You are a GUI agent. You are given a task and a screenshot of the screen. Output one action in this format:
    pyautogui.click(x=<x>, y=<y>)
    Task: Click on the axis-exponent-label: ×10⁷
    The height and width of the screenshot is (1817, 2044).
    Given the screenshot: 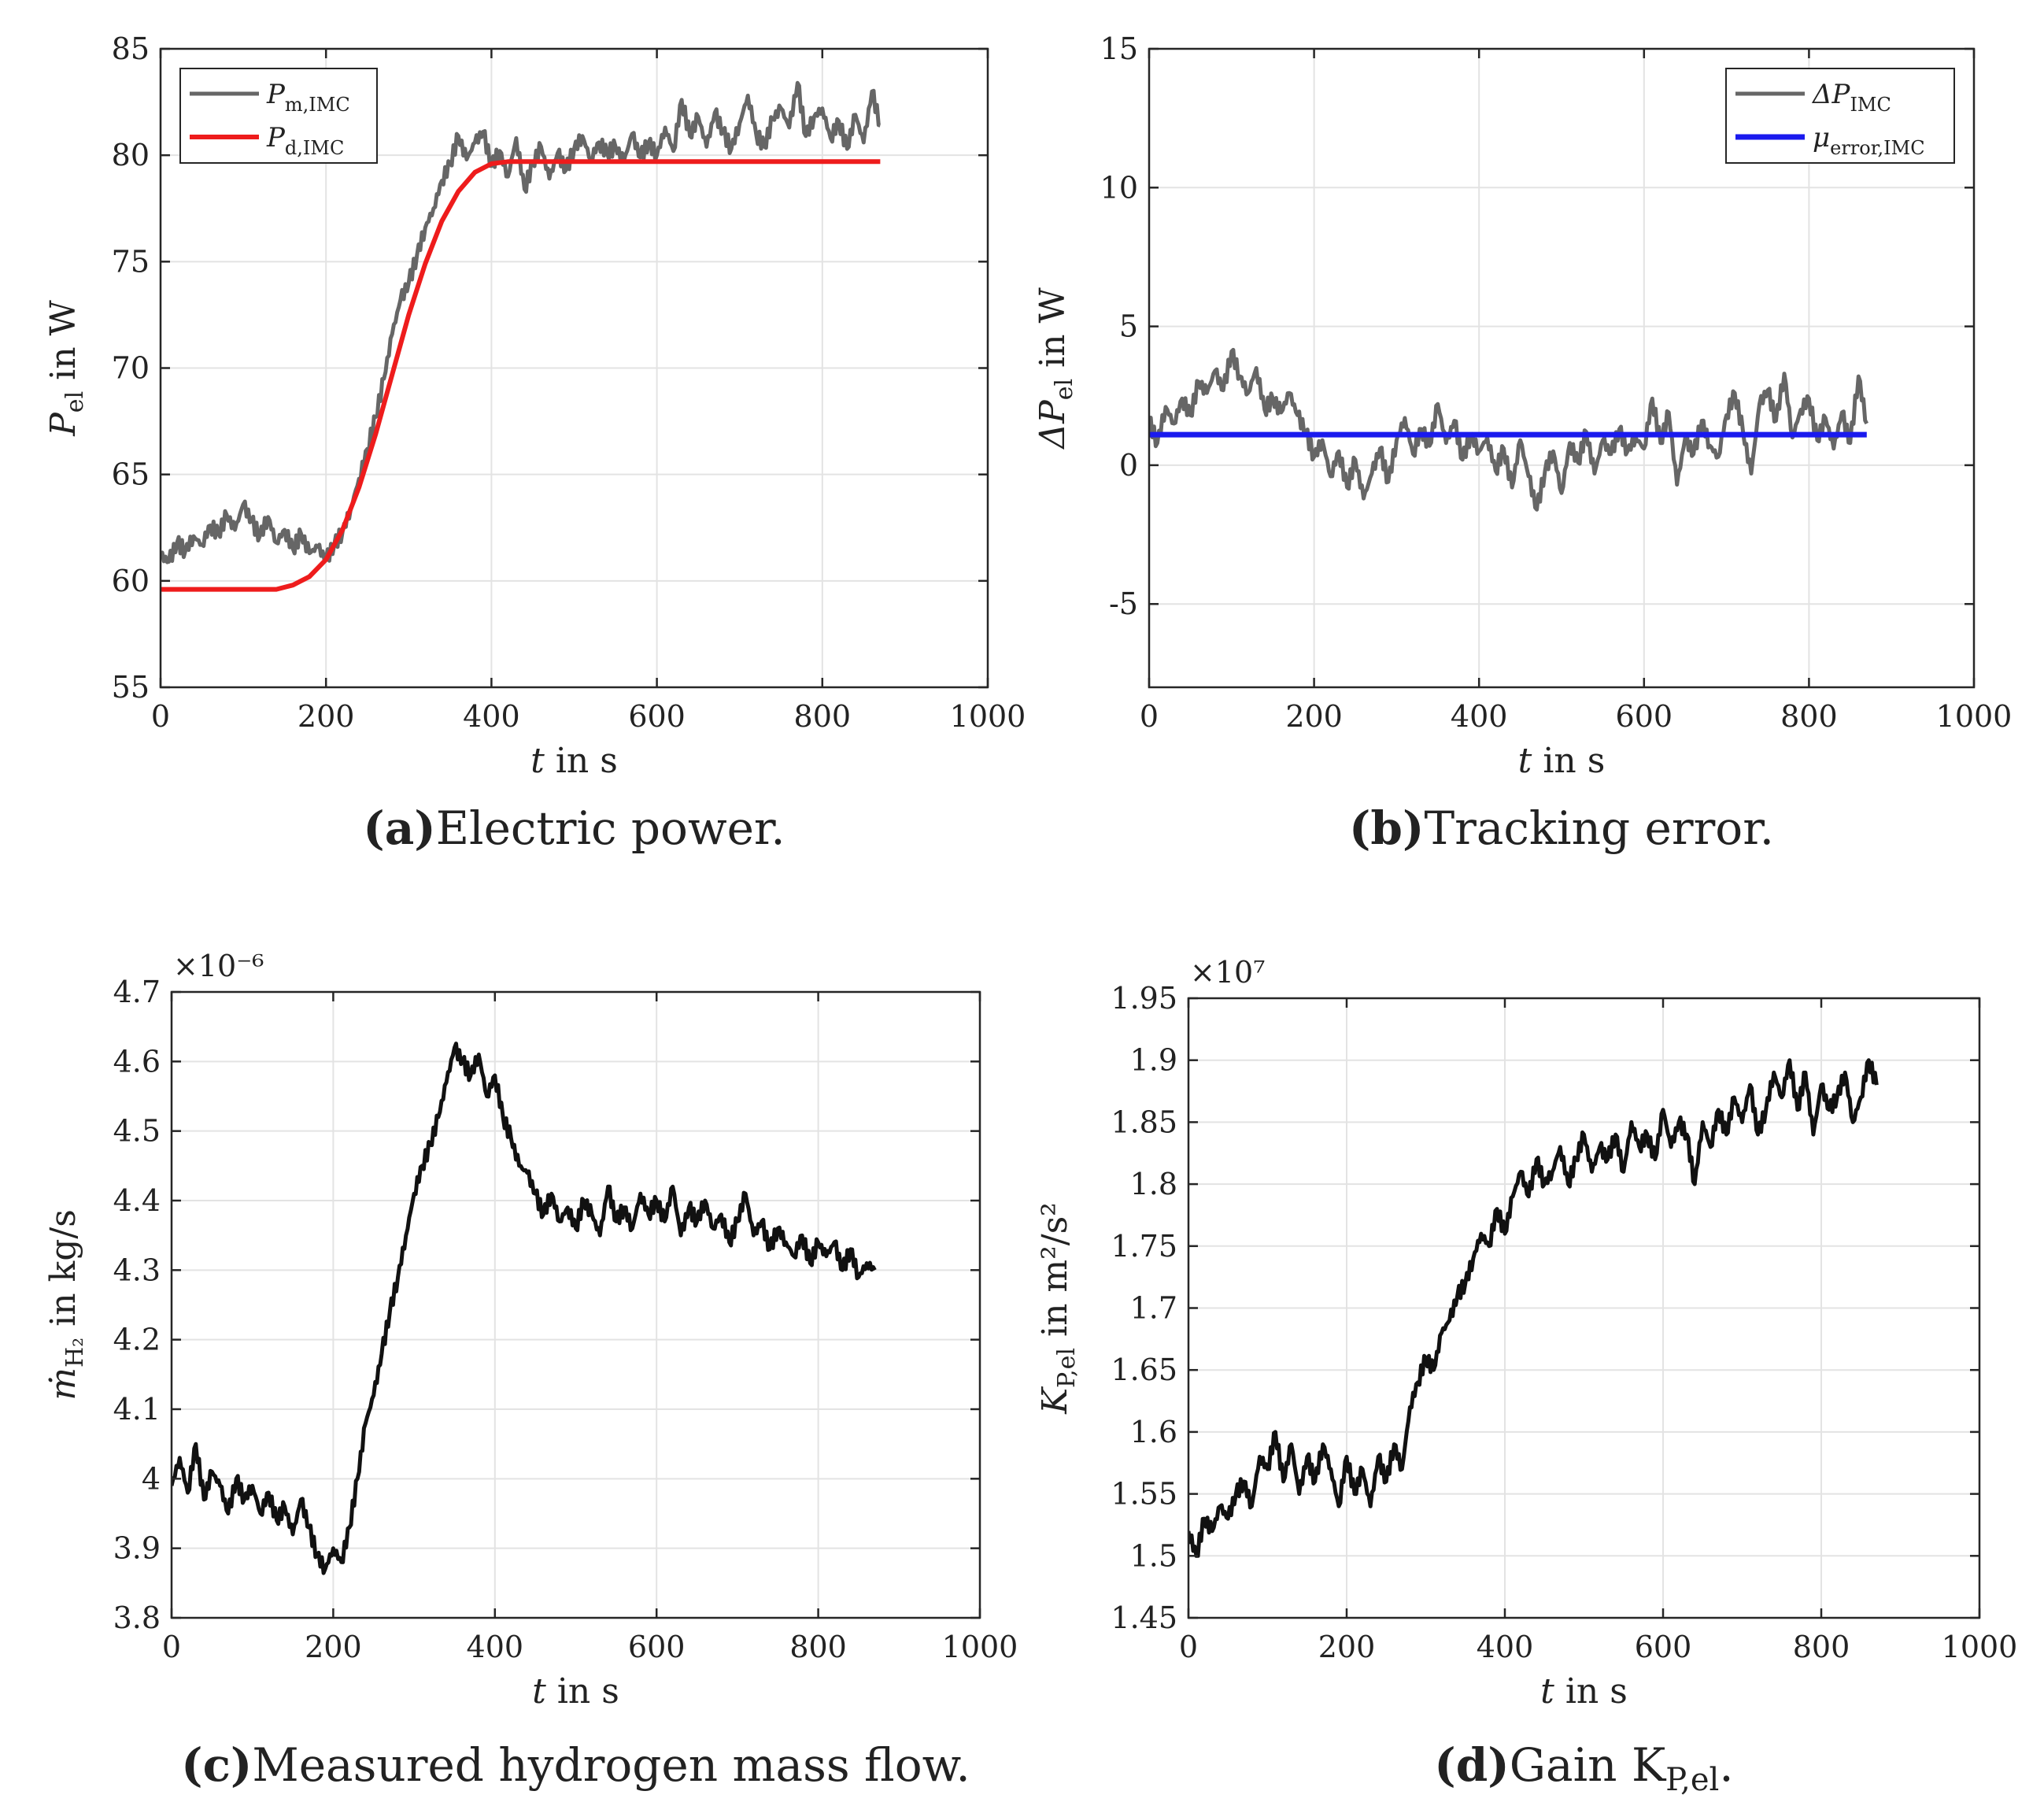 What is the action you would take?
    pyautogui.click(x=1227, y=972)
    